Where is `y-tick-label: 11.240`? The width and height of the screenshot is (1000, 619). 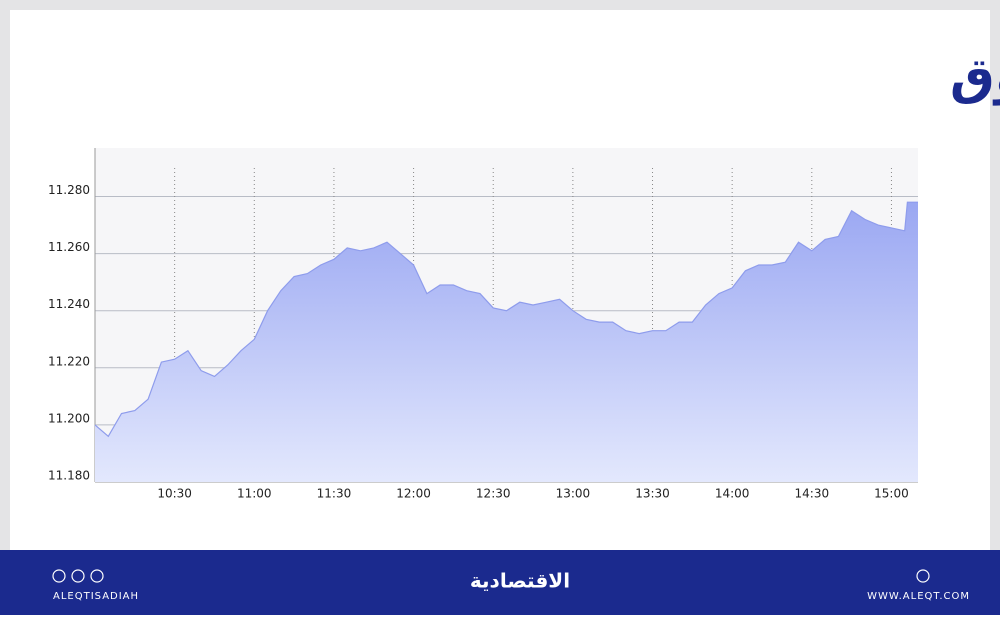
y-tick-label: 11.240 is located at coordinates (69, 304).